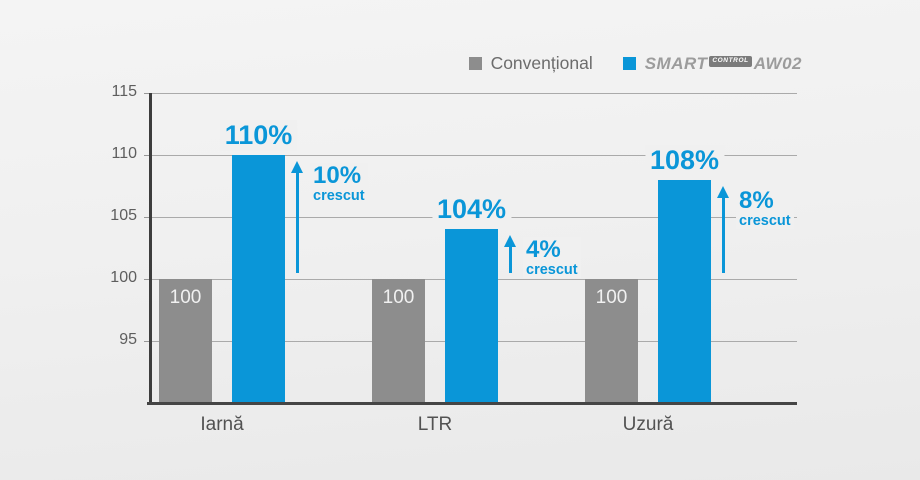  I want to click on y-axis-line, so click(150, 249).